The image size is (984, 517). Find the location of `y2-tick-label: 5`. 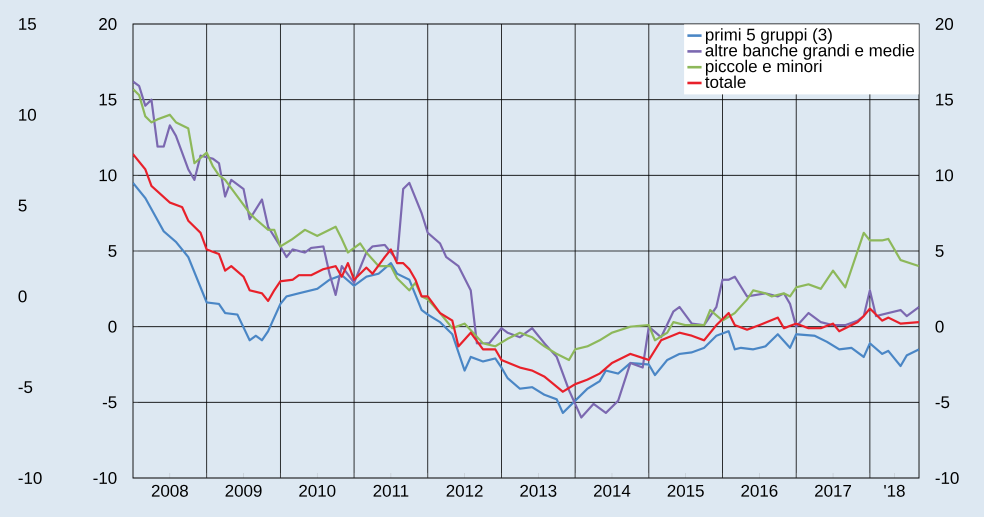

y2-tick-label: 5 is located at coordinates (940, 251).